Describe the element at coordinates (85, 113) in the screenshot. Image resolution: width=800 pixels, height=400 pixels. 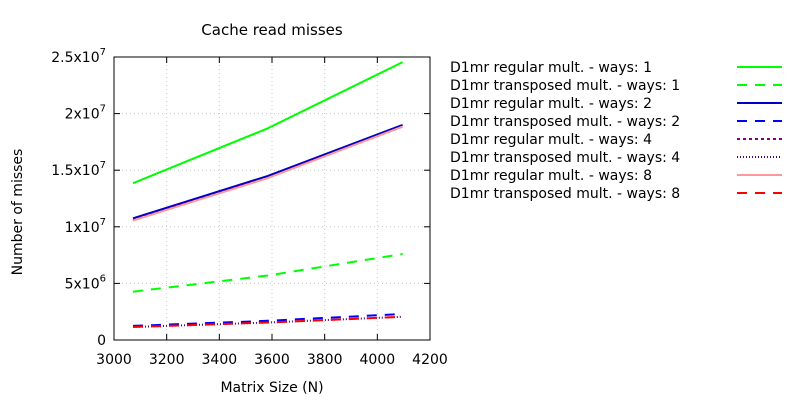
I see `y-tick-label: 2x10⁷` at that location.